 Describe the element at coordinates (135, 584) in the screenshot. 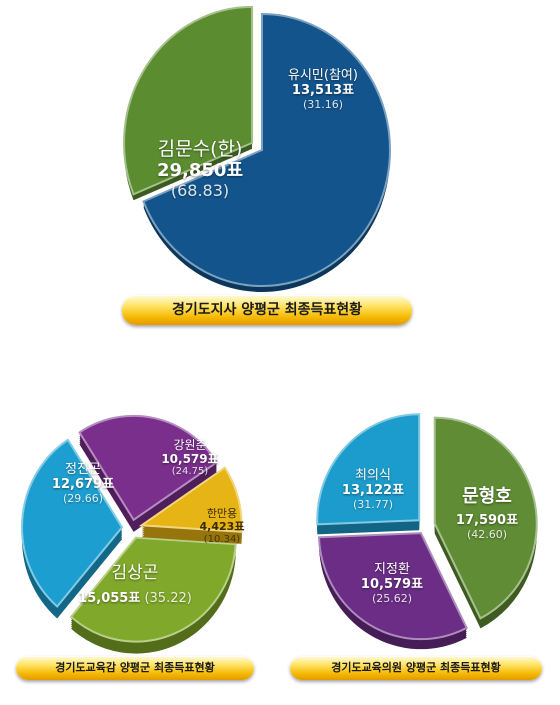

I see `slice-label-kim-sanggon: 김상곤 15,055표 (35.22)` at that location.